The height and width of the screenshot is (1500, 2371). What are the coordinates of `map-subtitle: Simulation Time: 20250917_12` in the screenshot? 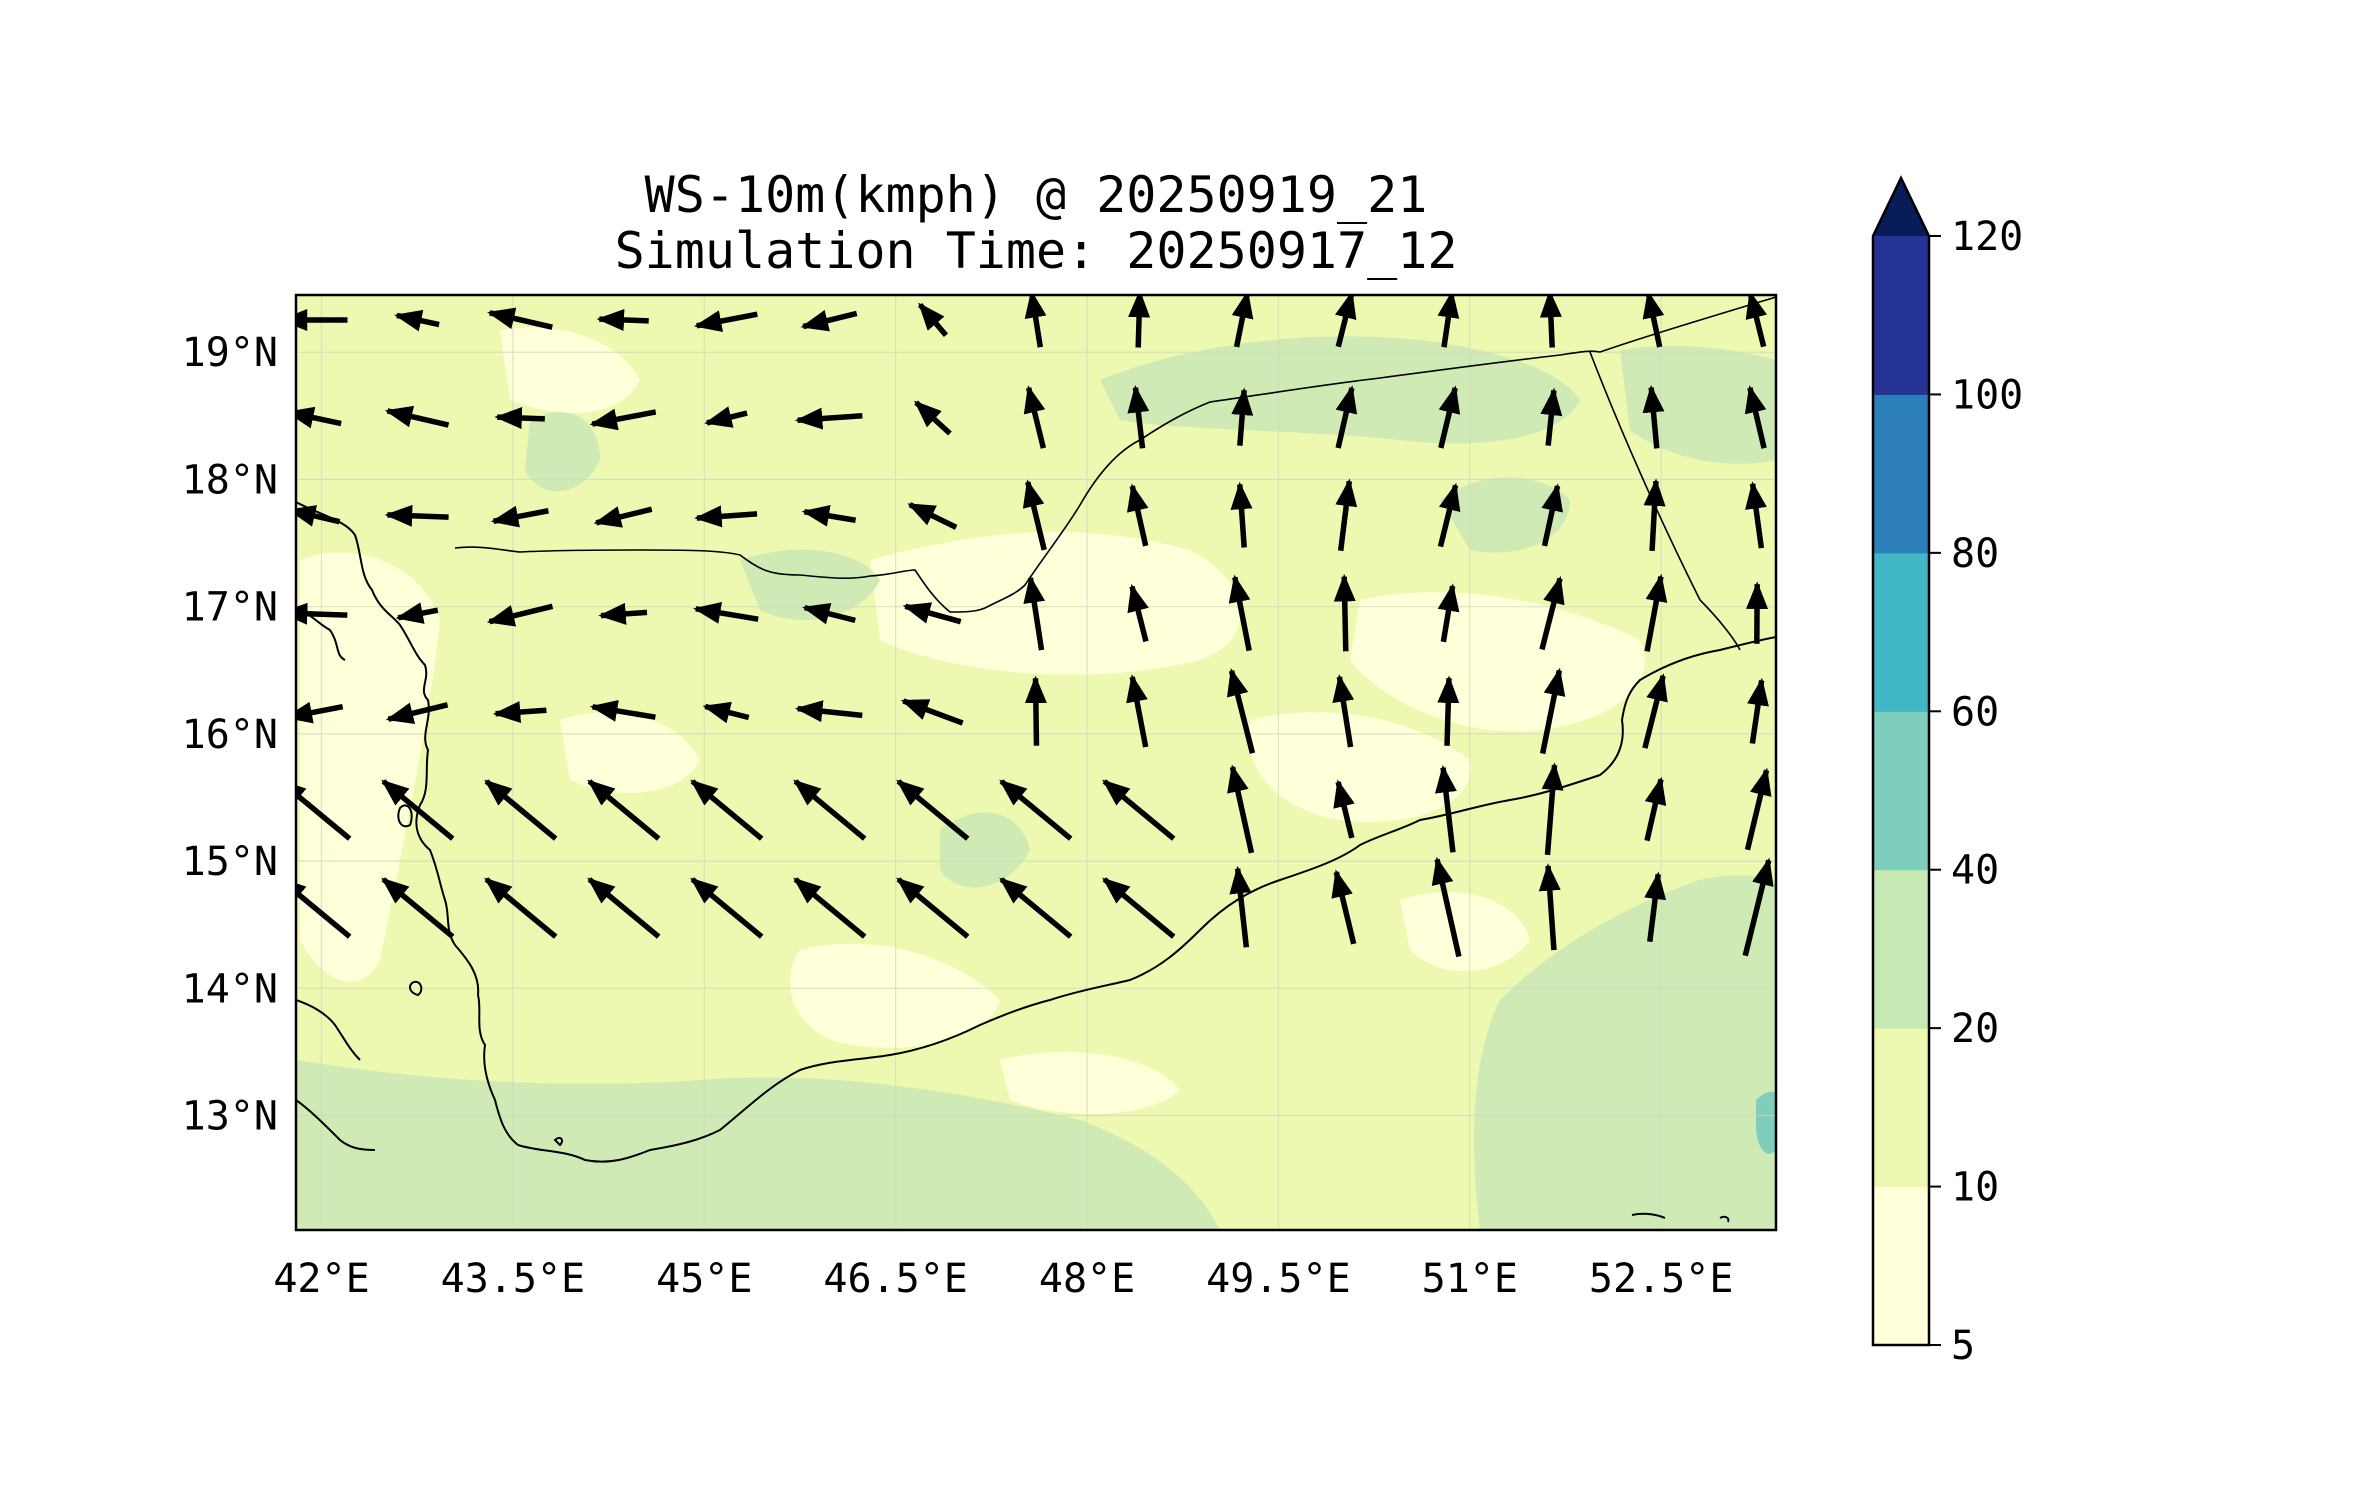 It's located at (1036, 251).